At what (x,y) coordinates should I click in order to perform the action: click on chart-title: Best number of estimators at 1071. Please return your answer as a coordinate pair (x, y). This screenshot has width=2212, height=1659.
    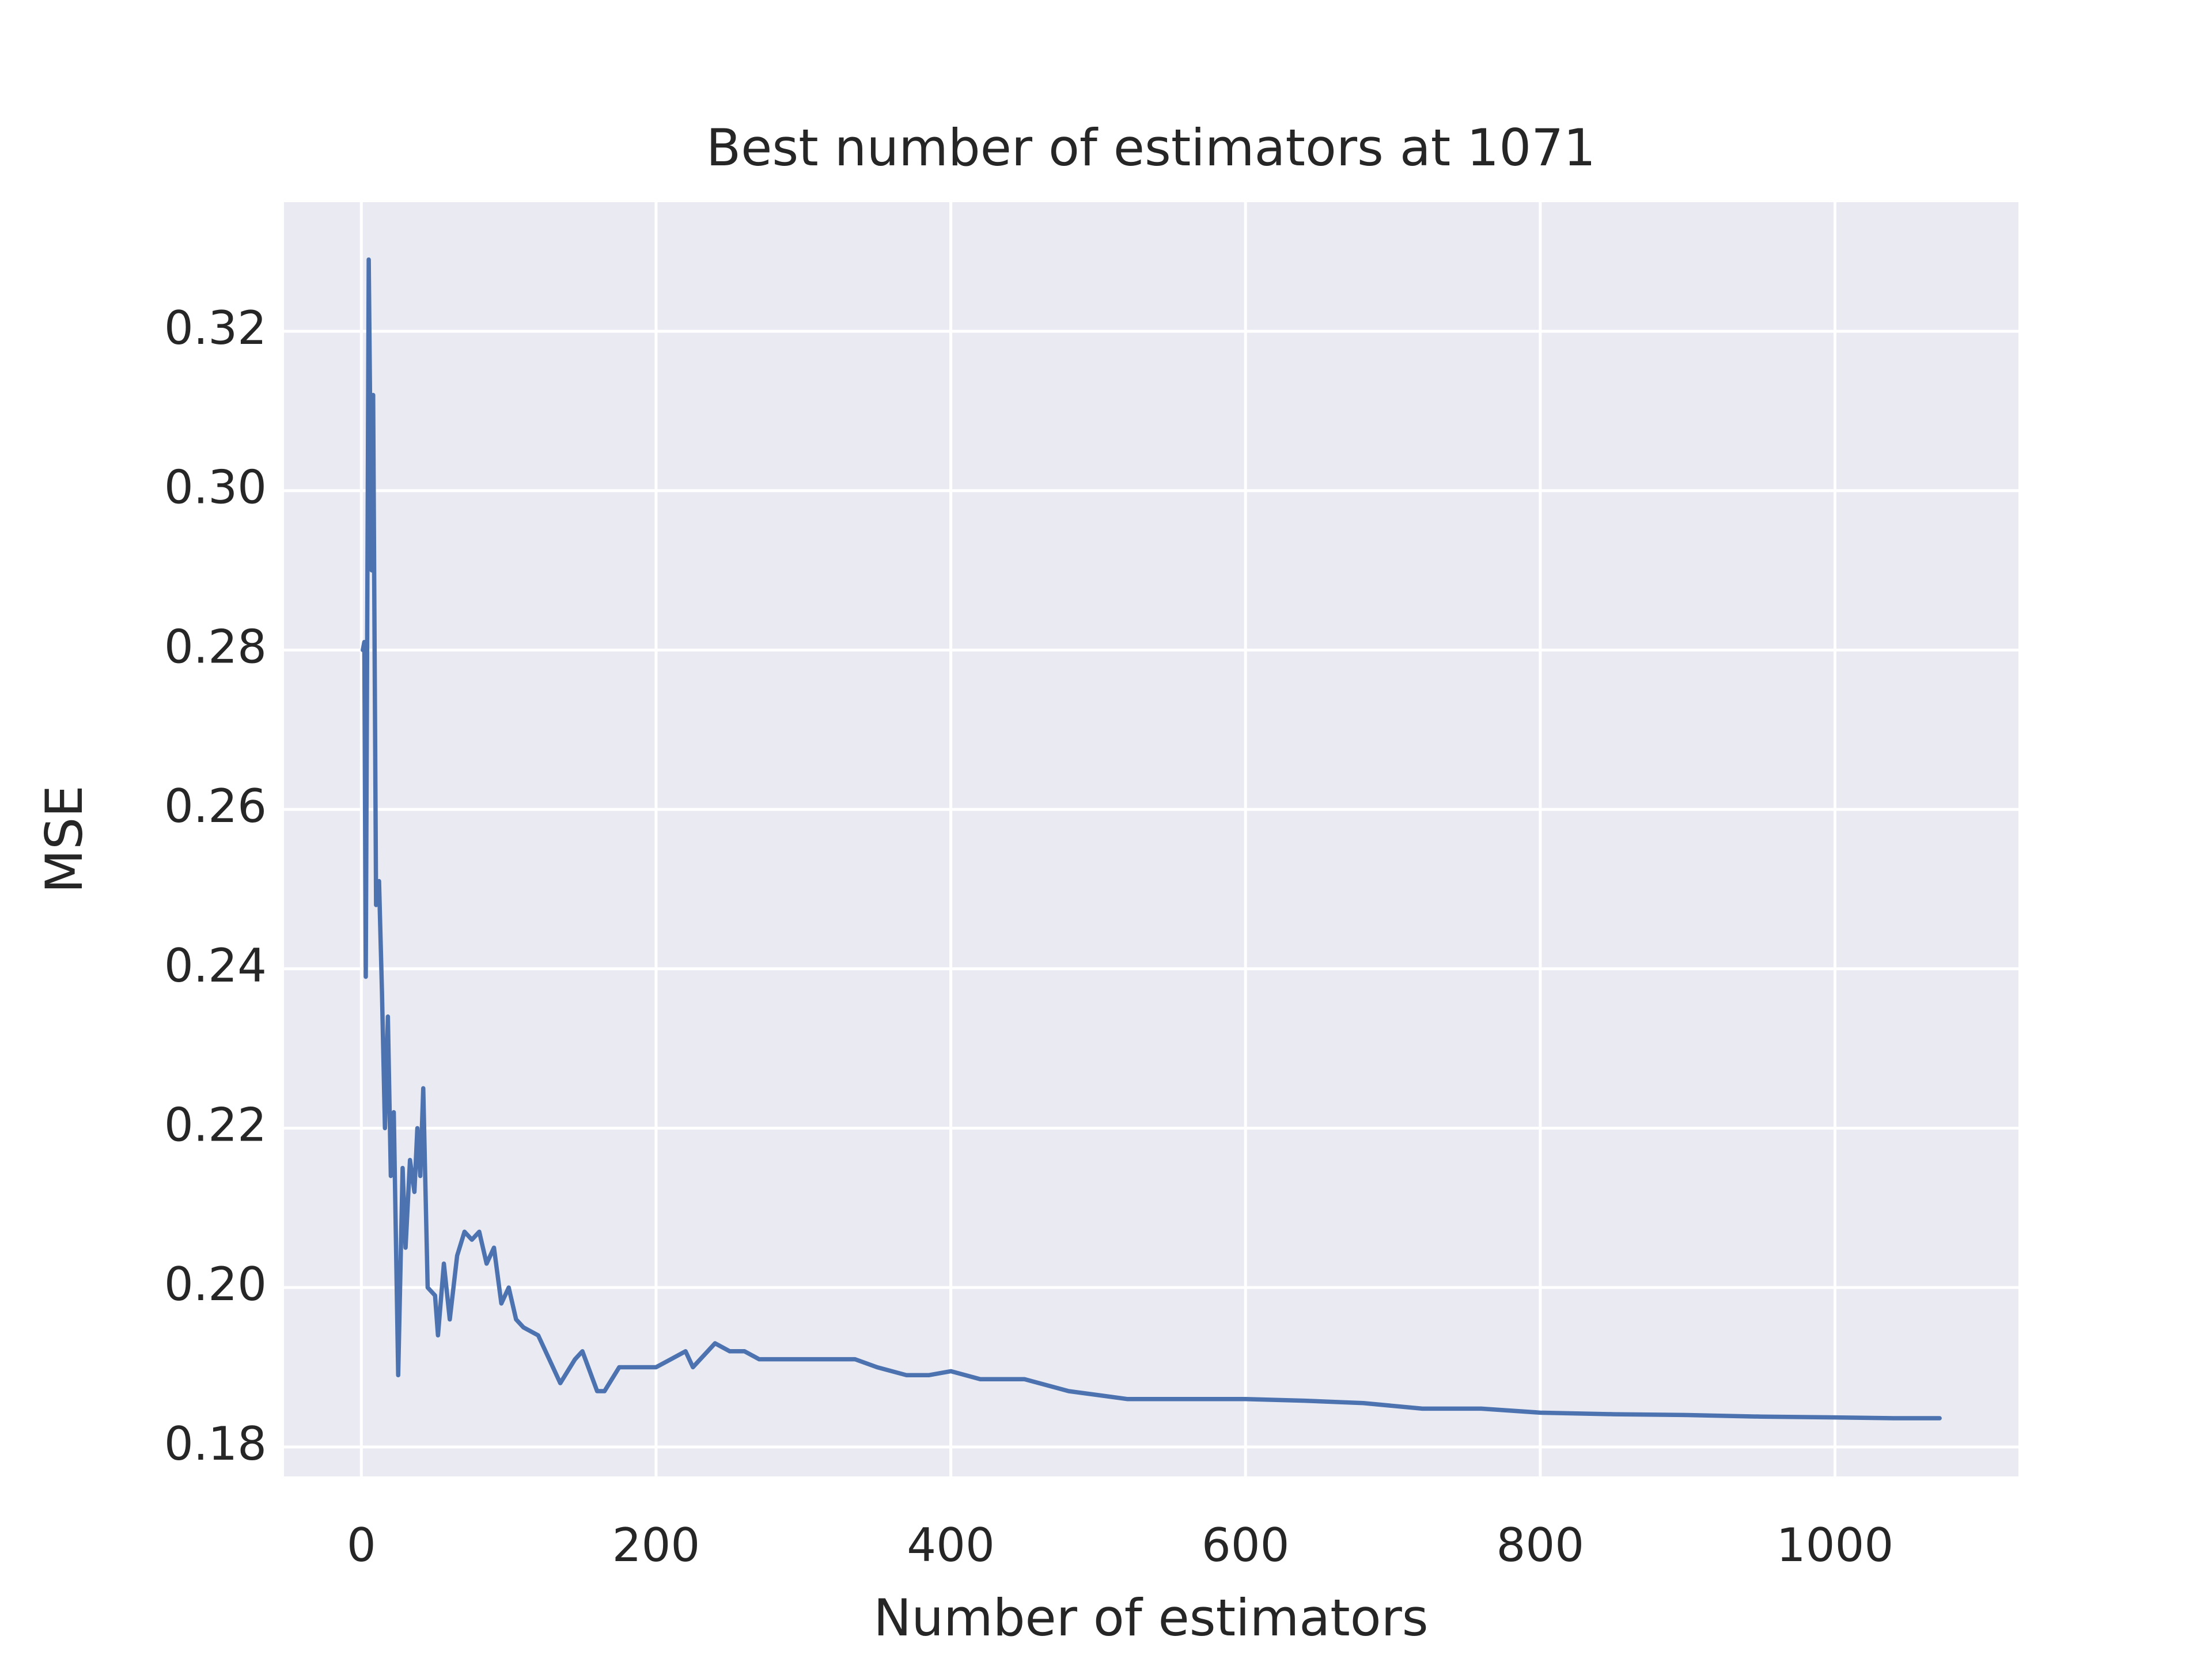
    Looking at the image, I should click on (1151, 147).